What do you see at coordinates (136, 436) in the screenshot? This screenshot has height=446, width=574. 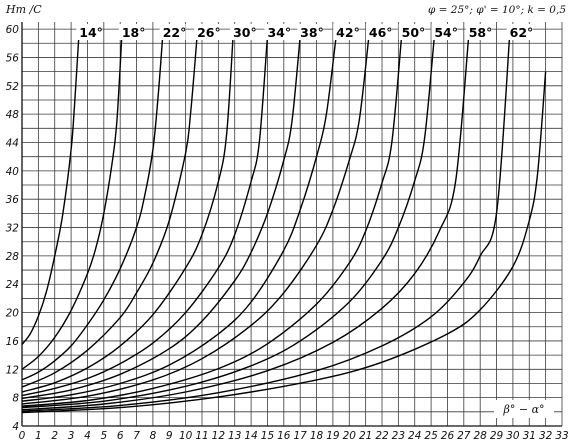 I see `x-tick-label: 7` at bounding box center [136, 436].